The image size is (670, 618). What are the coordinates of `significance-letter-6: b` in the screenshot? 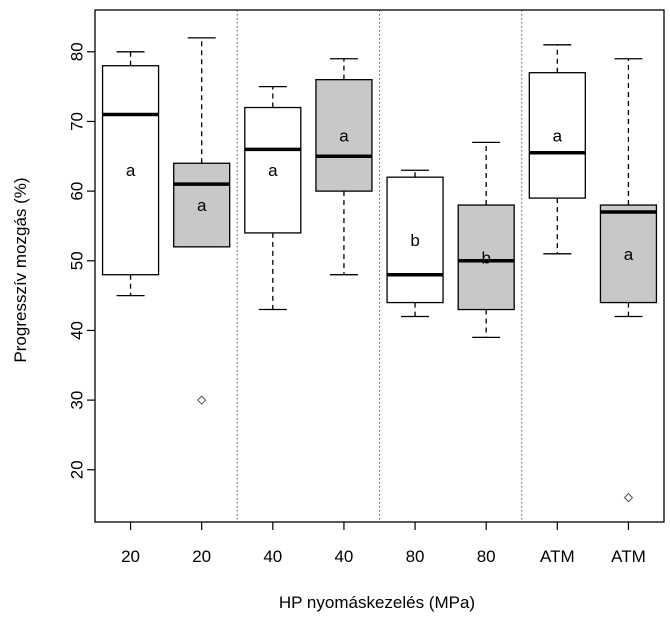 It's located at (485, 257).